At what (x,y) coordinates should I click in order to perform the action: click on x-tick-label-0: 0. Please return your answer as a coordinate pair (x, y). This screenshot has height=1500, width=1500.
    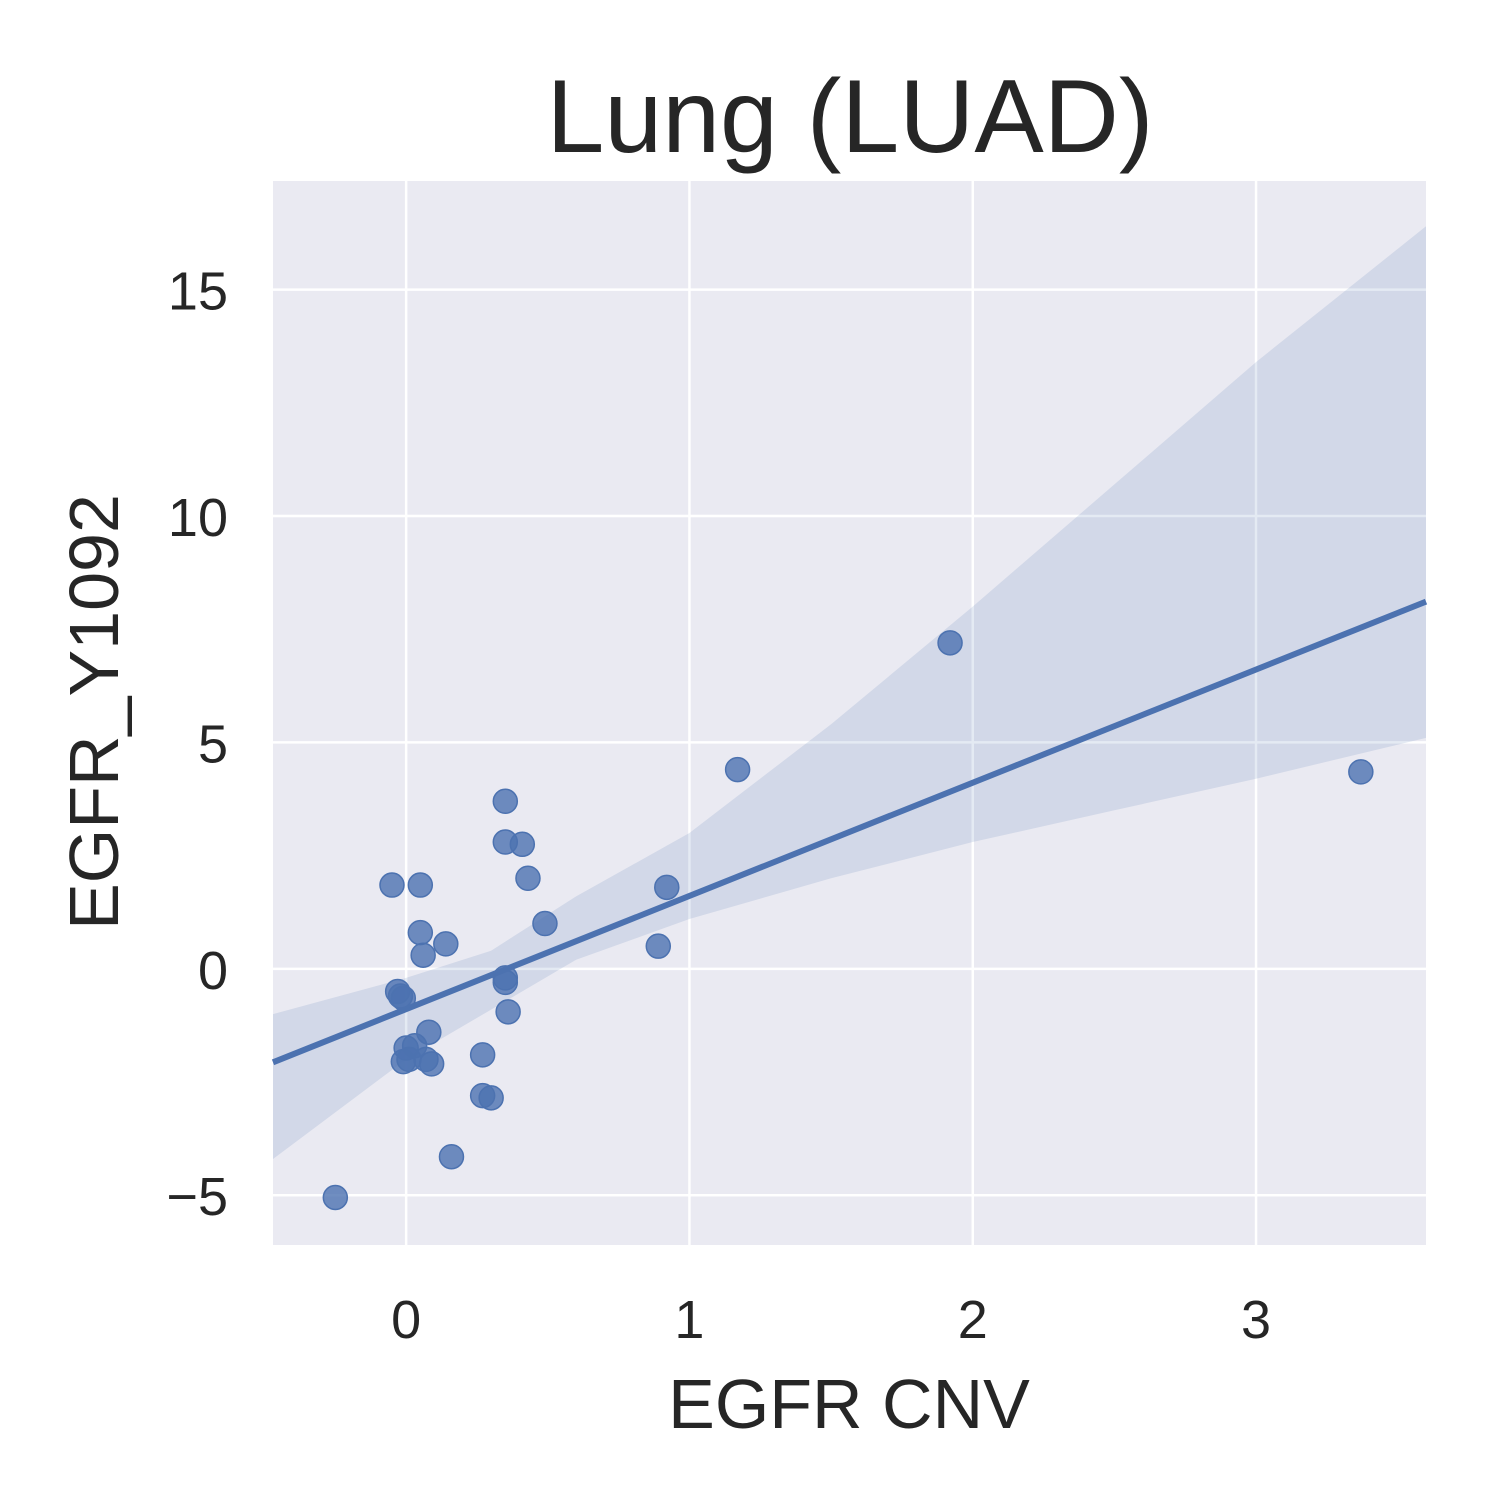
    Looking at the image, I should click on (406, 1320).